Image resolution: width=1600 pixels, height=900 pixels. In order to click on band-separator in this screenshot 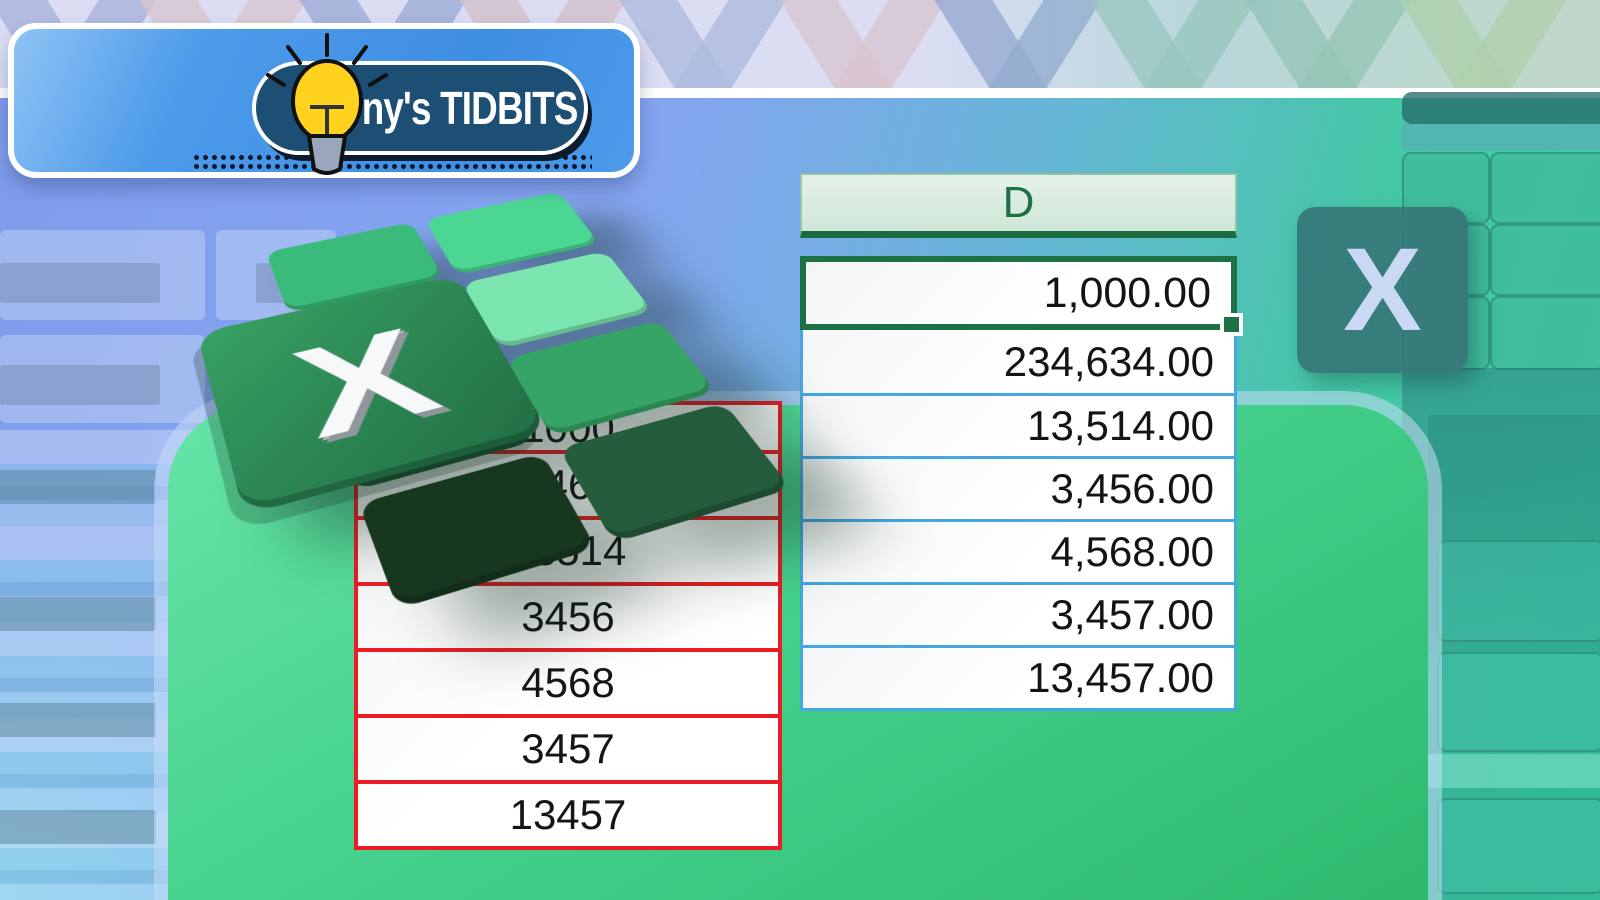, I will do `click(800, 93)`.